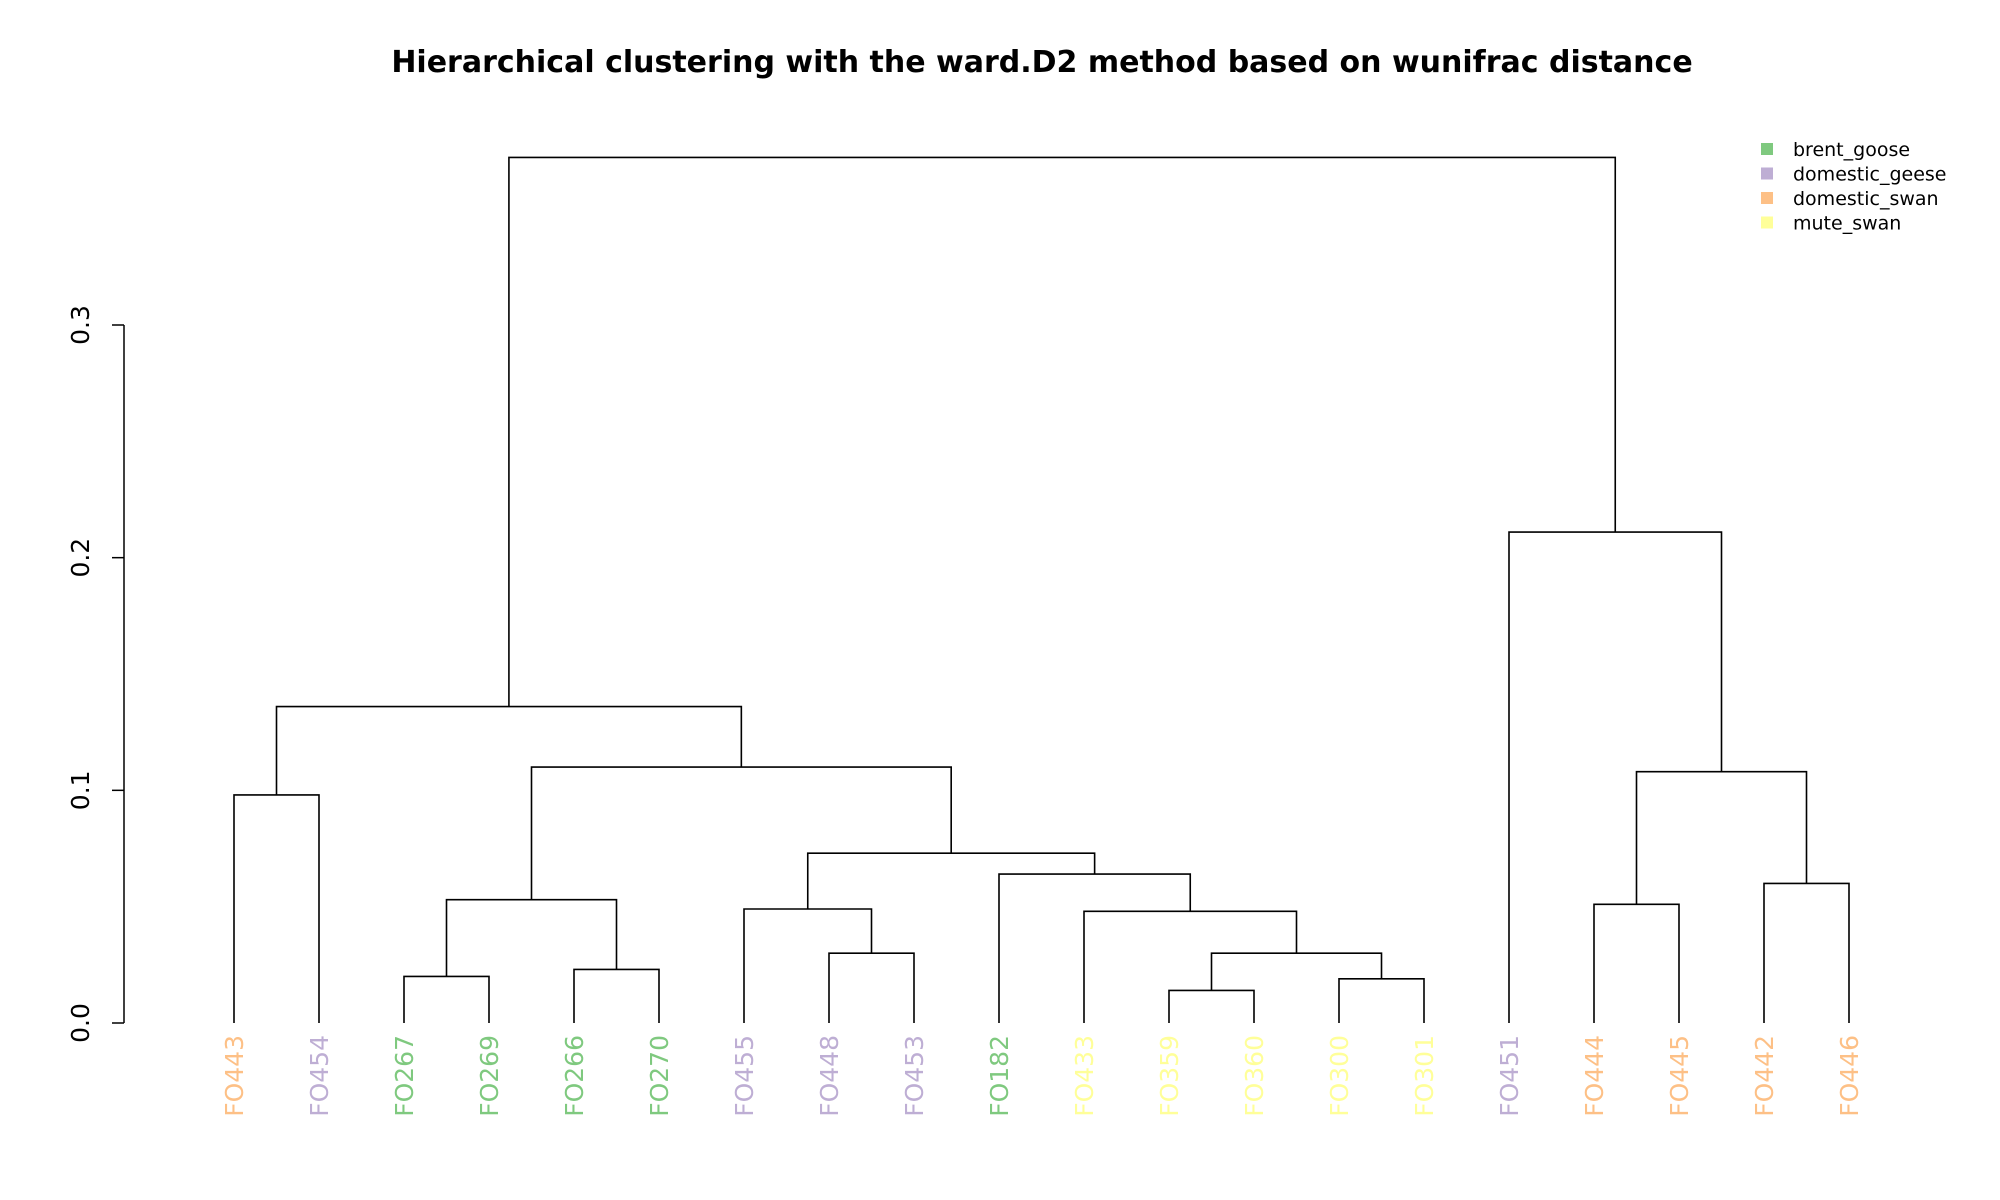  Describe the element at coordinates (1764, 1076) in the screenshot. I see `leaf-label: FO442` at that location.